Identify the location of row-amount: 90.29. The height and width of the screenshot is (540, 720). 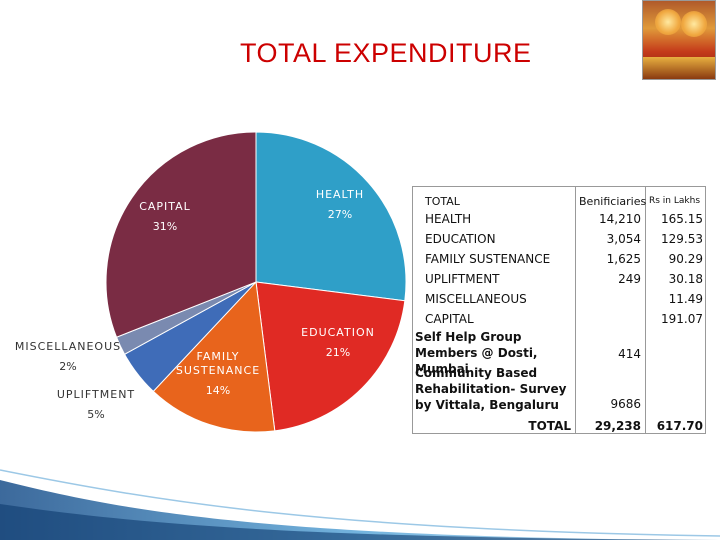
(685, 259).